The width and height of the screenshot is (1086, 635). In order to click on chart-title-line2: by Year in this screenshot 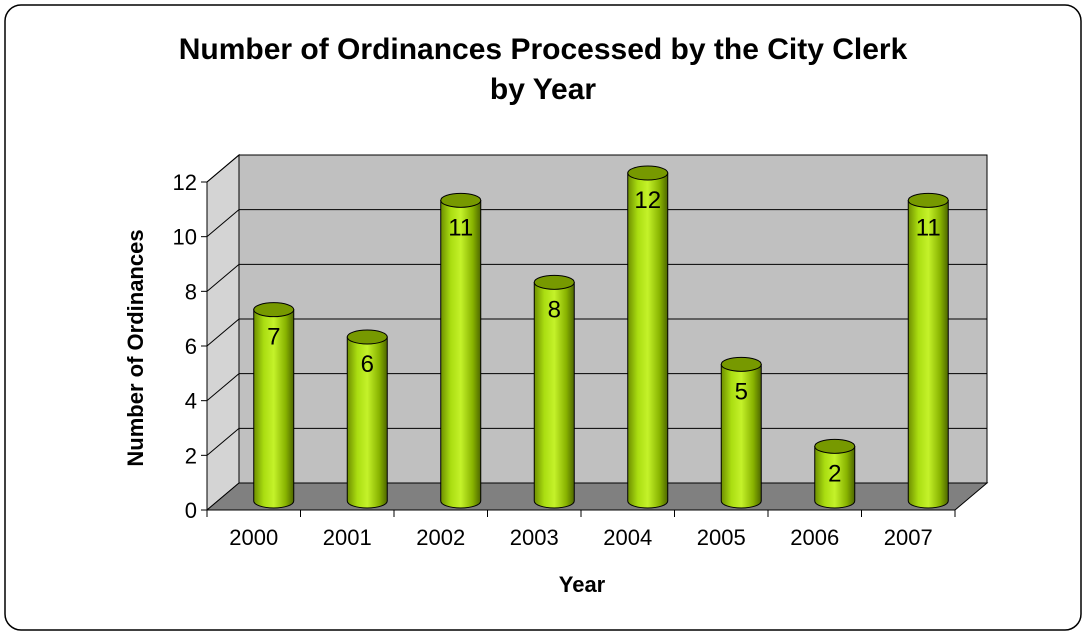, I will do `click(543, 89)`.